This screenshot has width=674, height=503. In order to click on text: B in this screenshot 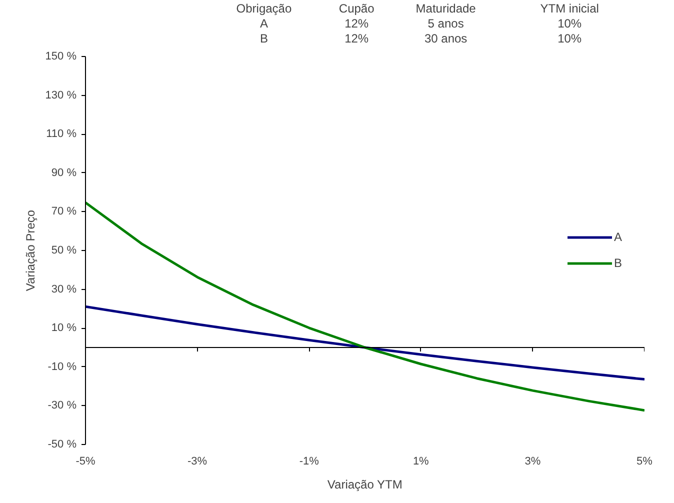, I will do `click(264, 39)`.